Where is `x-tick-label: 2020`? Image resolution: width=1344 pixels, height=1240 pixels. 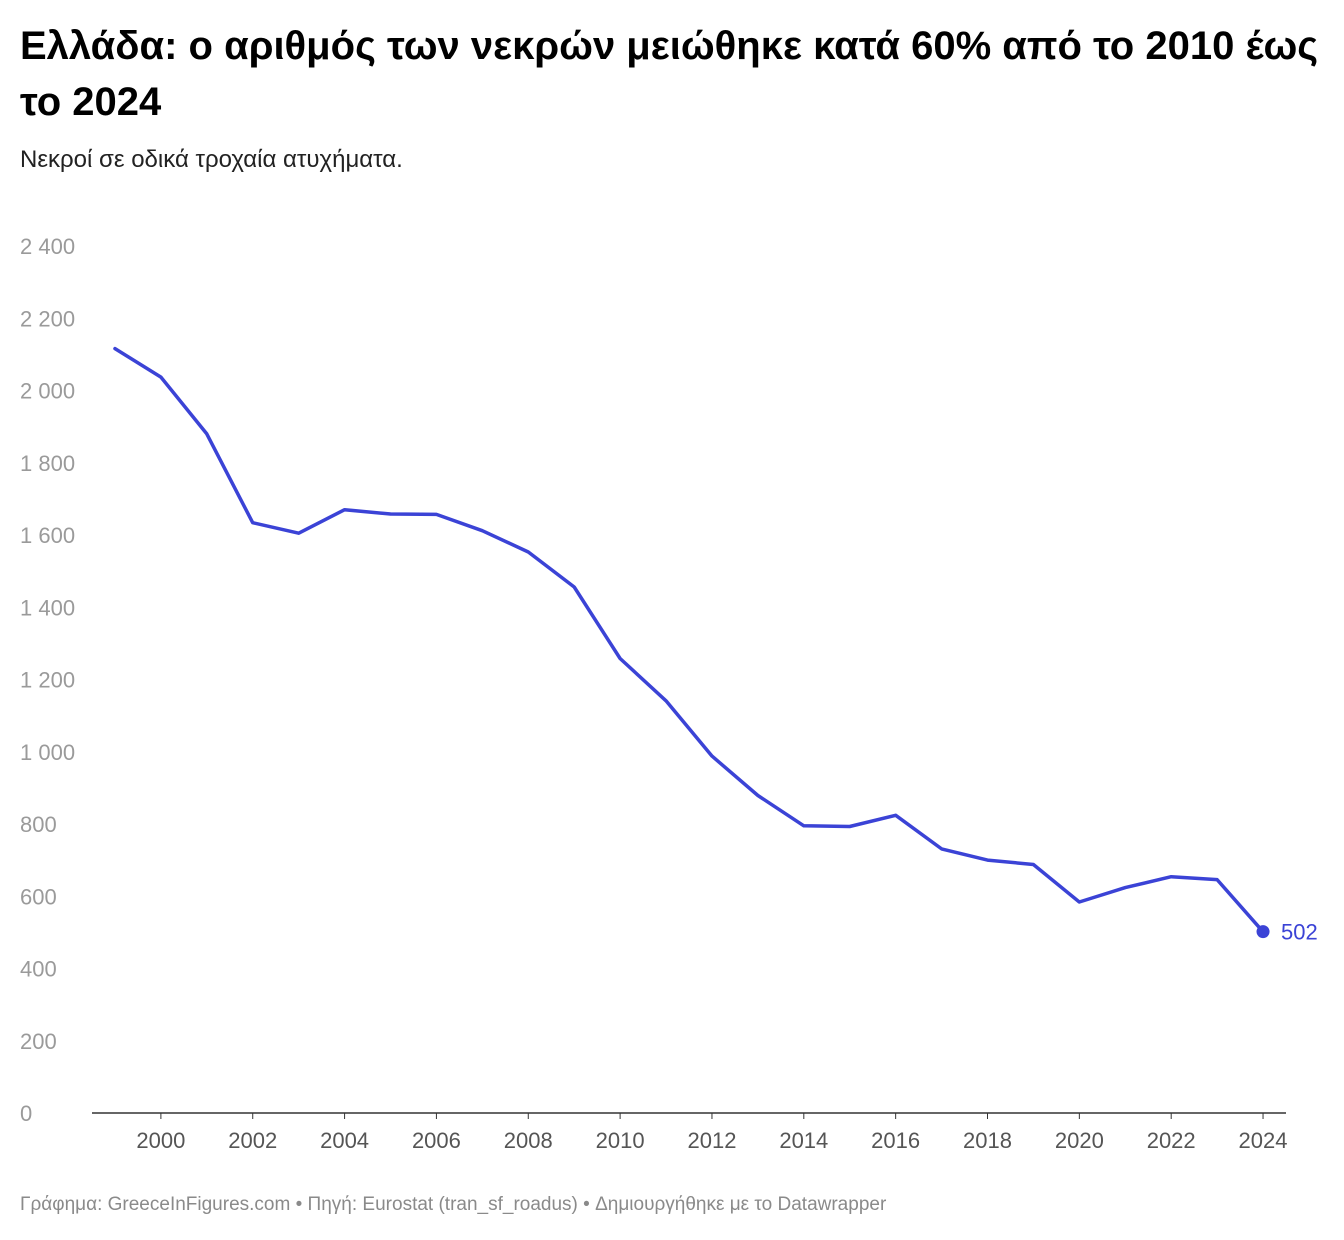 x-tick-label: 2020 is located at coordinates (1079, 1140).